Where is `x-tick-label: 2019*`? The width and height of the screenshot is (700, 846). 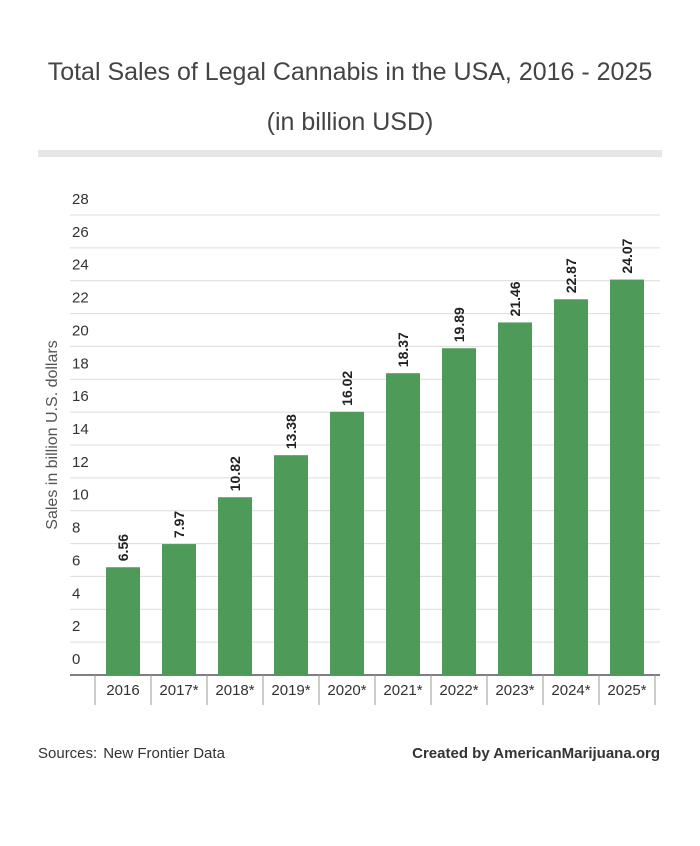
x-tick-label: 2019* is located at coordinates (290, 690).